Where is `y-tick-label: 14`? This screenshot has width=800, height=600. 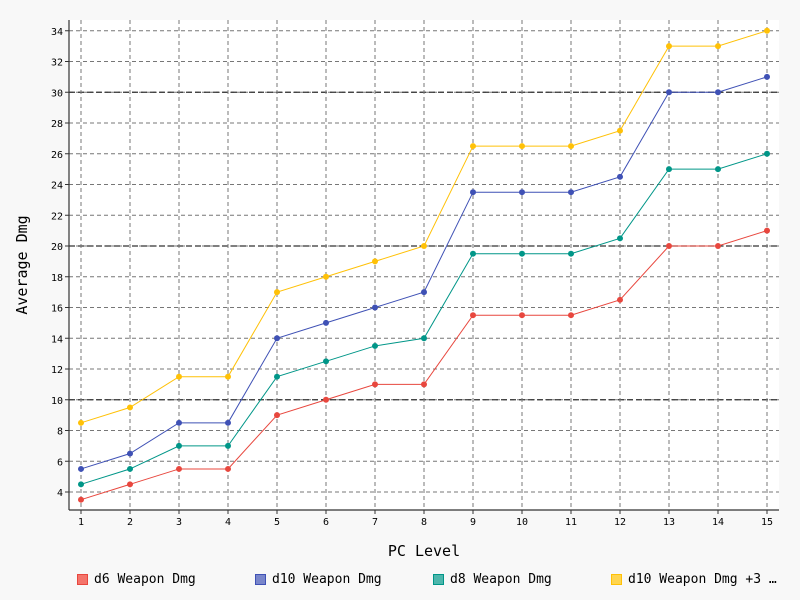
y-tick-label: 14 is located at coordinates (57, 339).